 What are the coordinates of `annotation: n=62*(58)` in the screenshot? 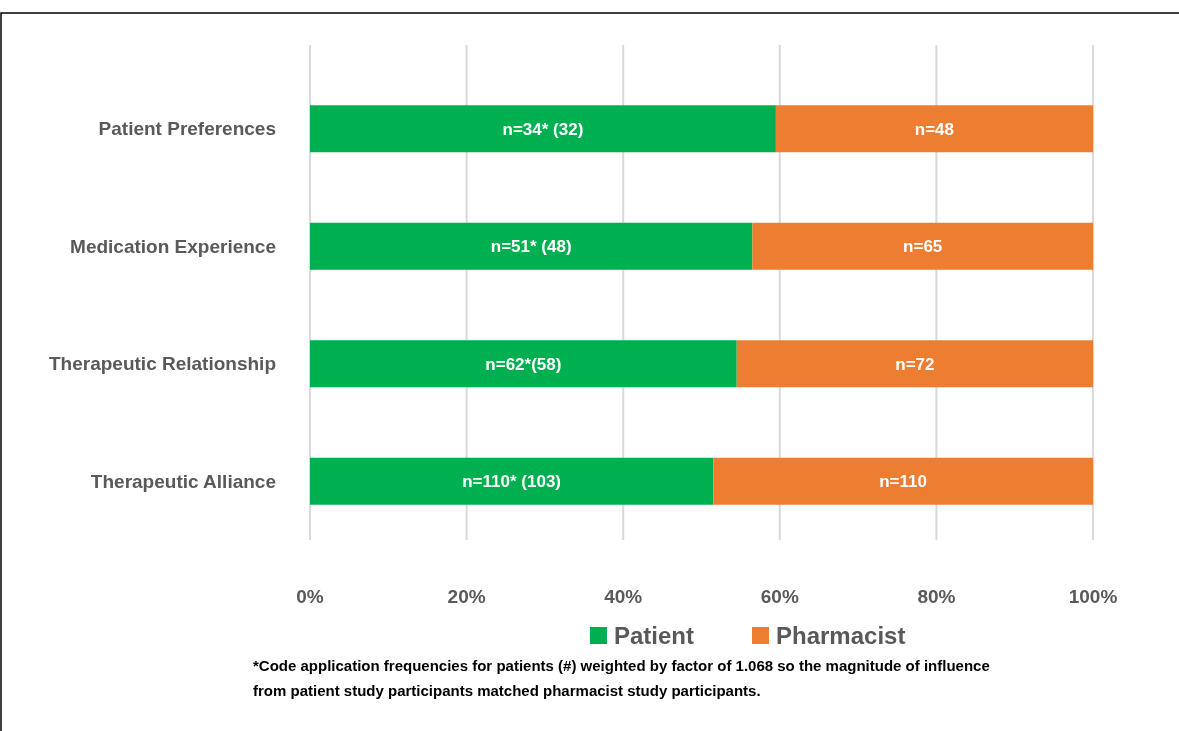 It's located at (523, 364).